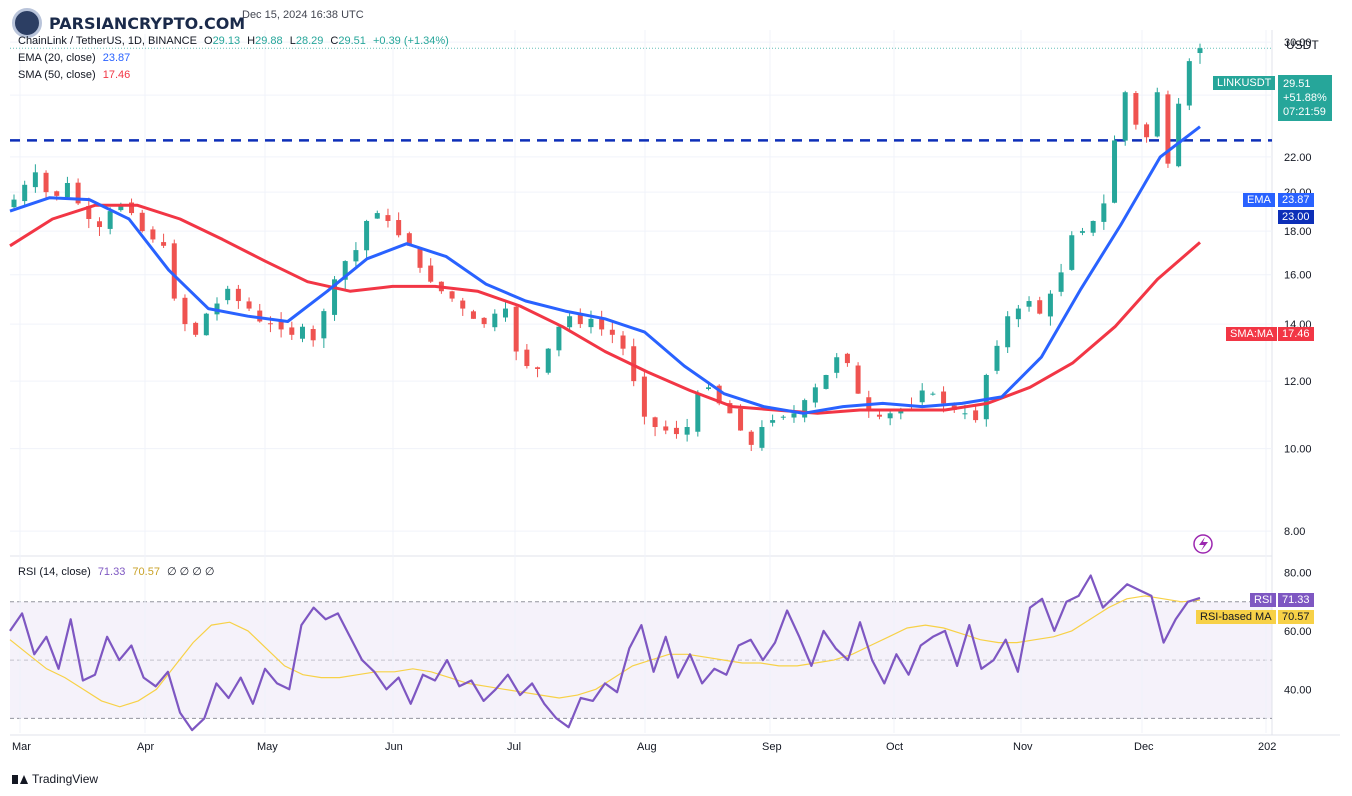 The height and width of the screenshot is (796, 1352). Describe the element at coordinates (1296, 617) in the screenshot. I see `rsi-ma-value-tag: 70.57` at that location.